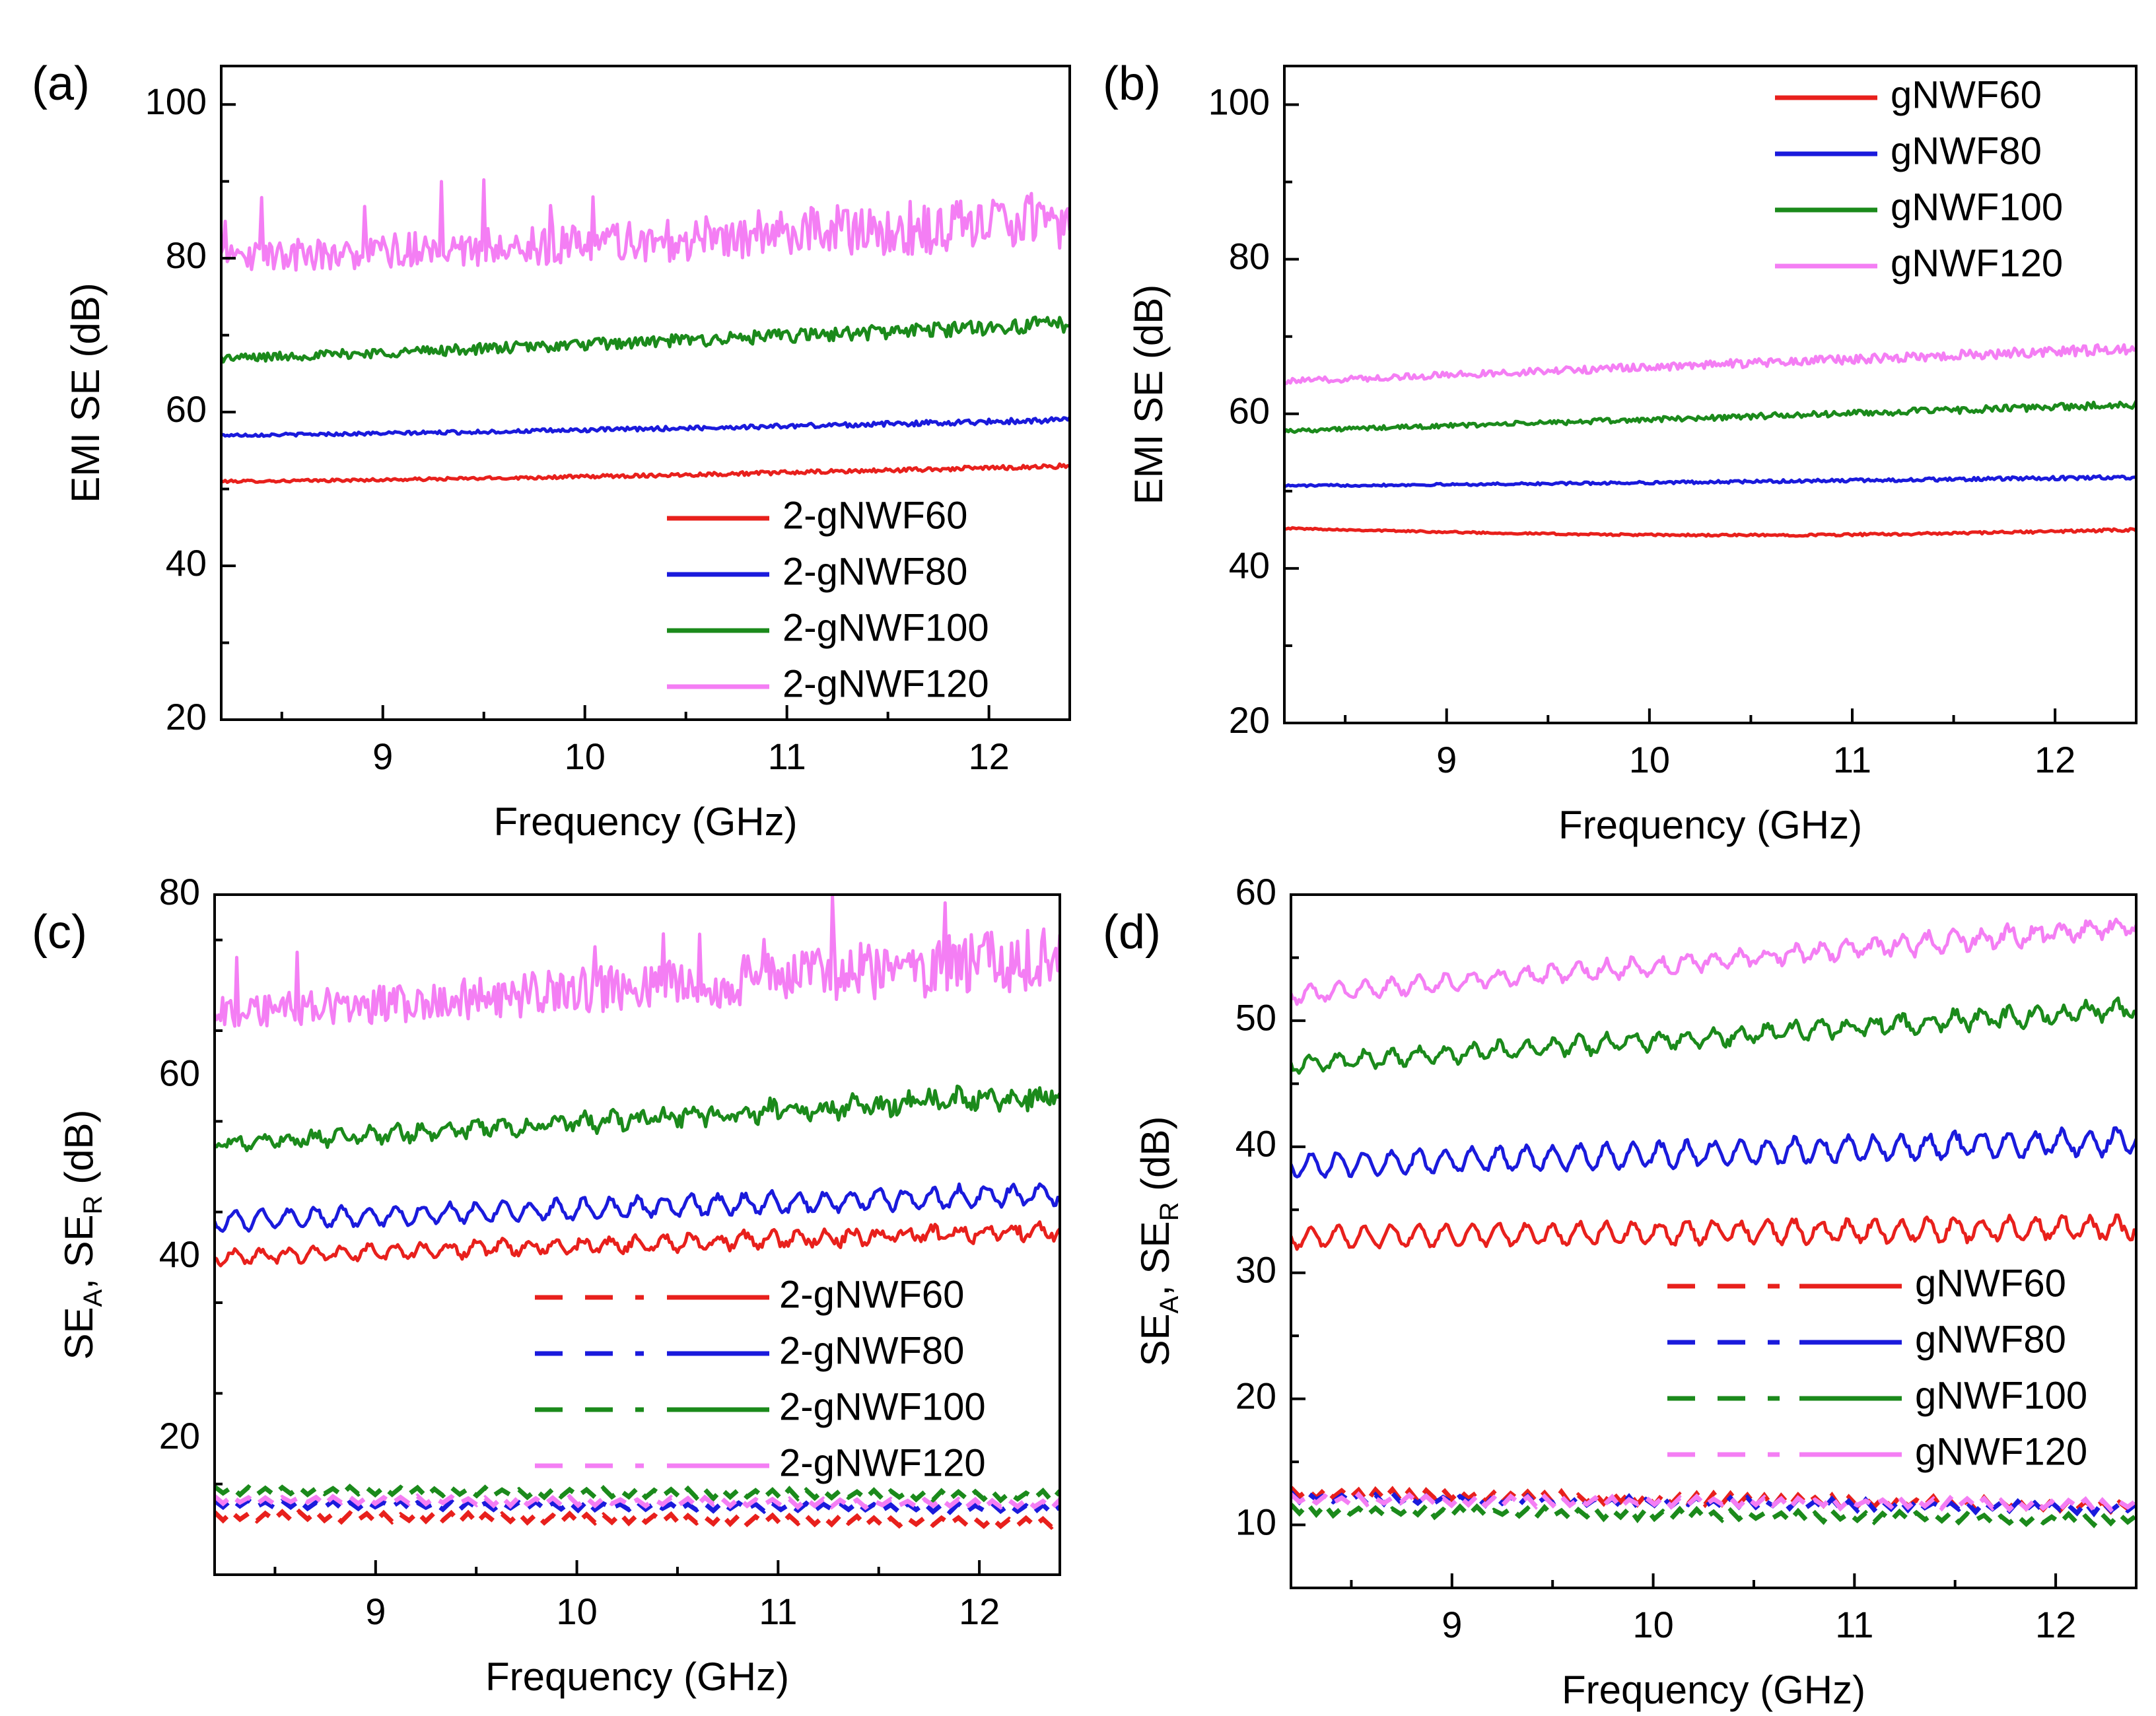 Image resolution: width=2156 pixels, height=1716 pixels. What do you see at coordinates (59, 933) in the screenshot?
I see `panel-letter: (c)` at bounding box center [59, 933].